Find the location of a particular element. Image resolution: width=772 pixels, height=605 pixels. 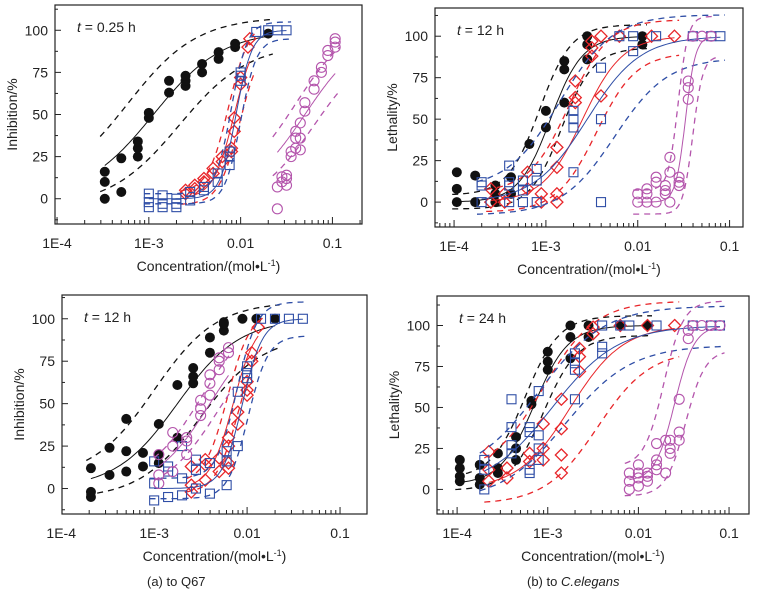

panel-time-label: t = 0.25 h is located at coordinates (106, 27).